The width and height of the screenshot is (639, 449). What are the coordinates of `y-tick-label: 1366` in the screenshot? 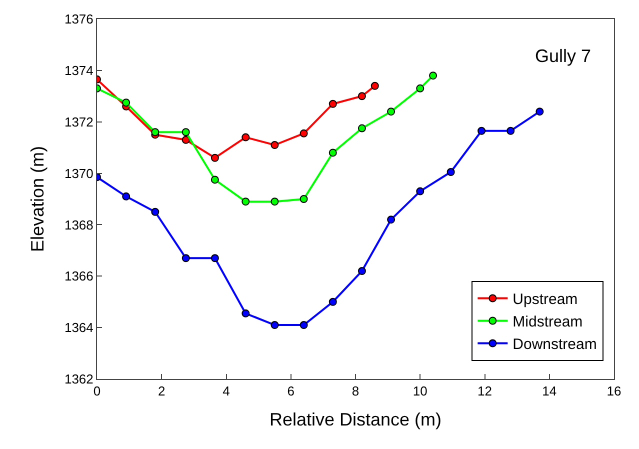 It's located at (79, 276).